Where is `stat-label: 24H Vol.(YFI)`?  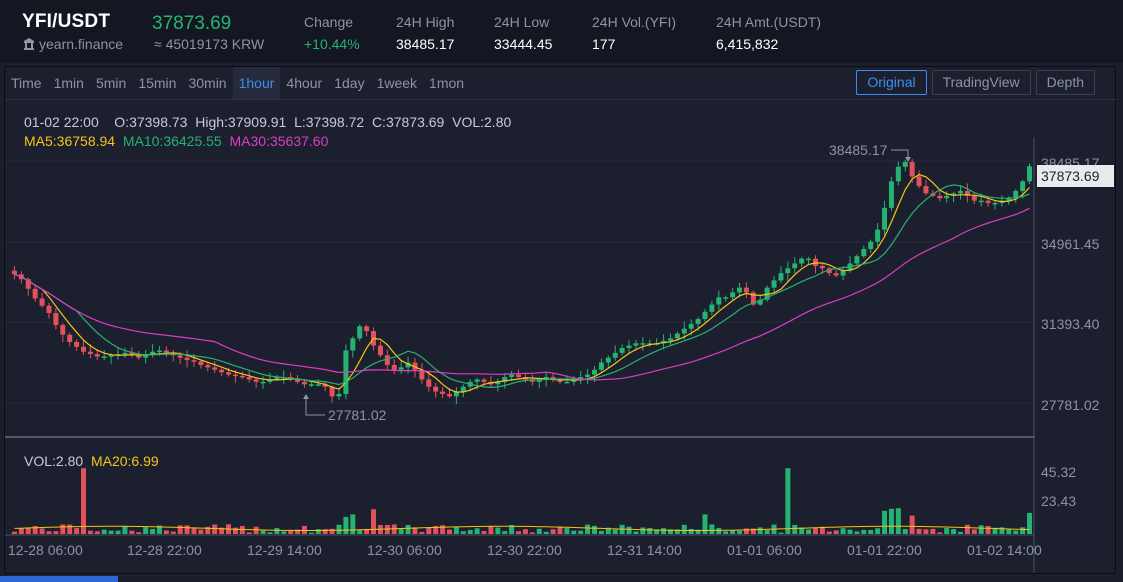 stat-label: 24H Vol.(YFI) is located at coordinates (634, 22).